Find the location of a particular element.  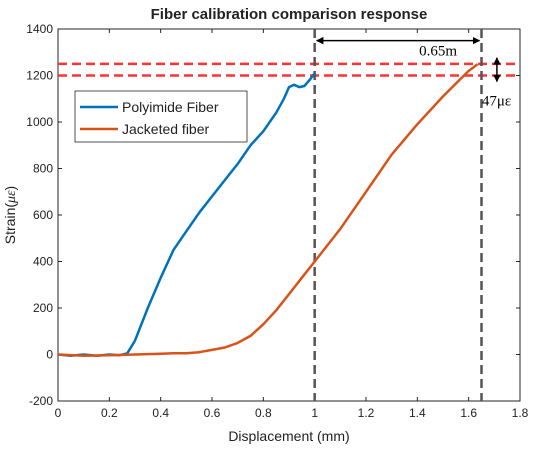

y-tick-label: 200 is located at coordinates (43, 308).